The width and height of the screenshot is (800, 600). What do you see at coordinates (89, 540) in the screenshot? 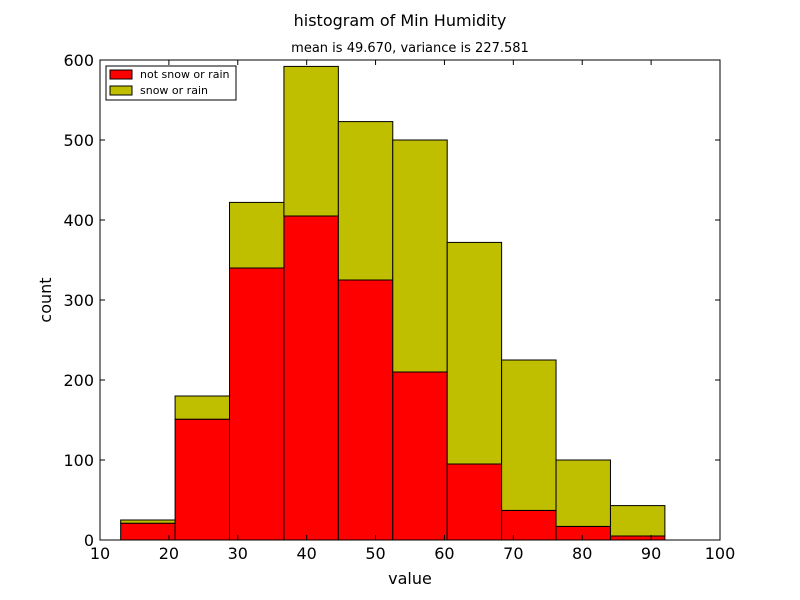
I see `y-tick-label: 0` at bounding box center [89, 540].